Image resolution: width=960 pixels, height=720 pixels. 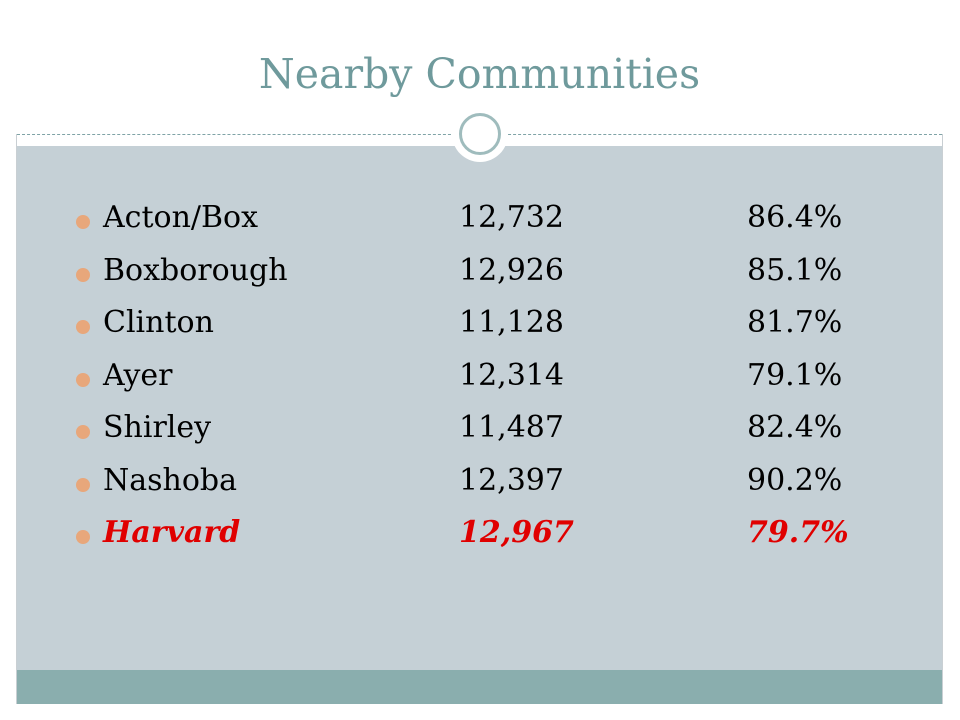 What do you see at coordinates (181, 217) in the screenshot?
I see `community-name: Acton/Box` at bounding box center [181, 217].